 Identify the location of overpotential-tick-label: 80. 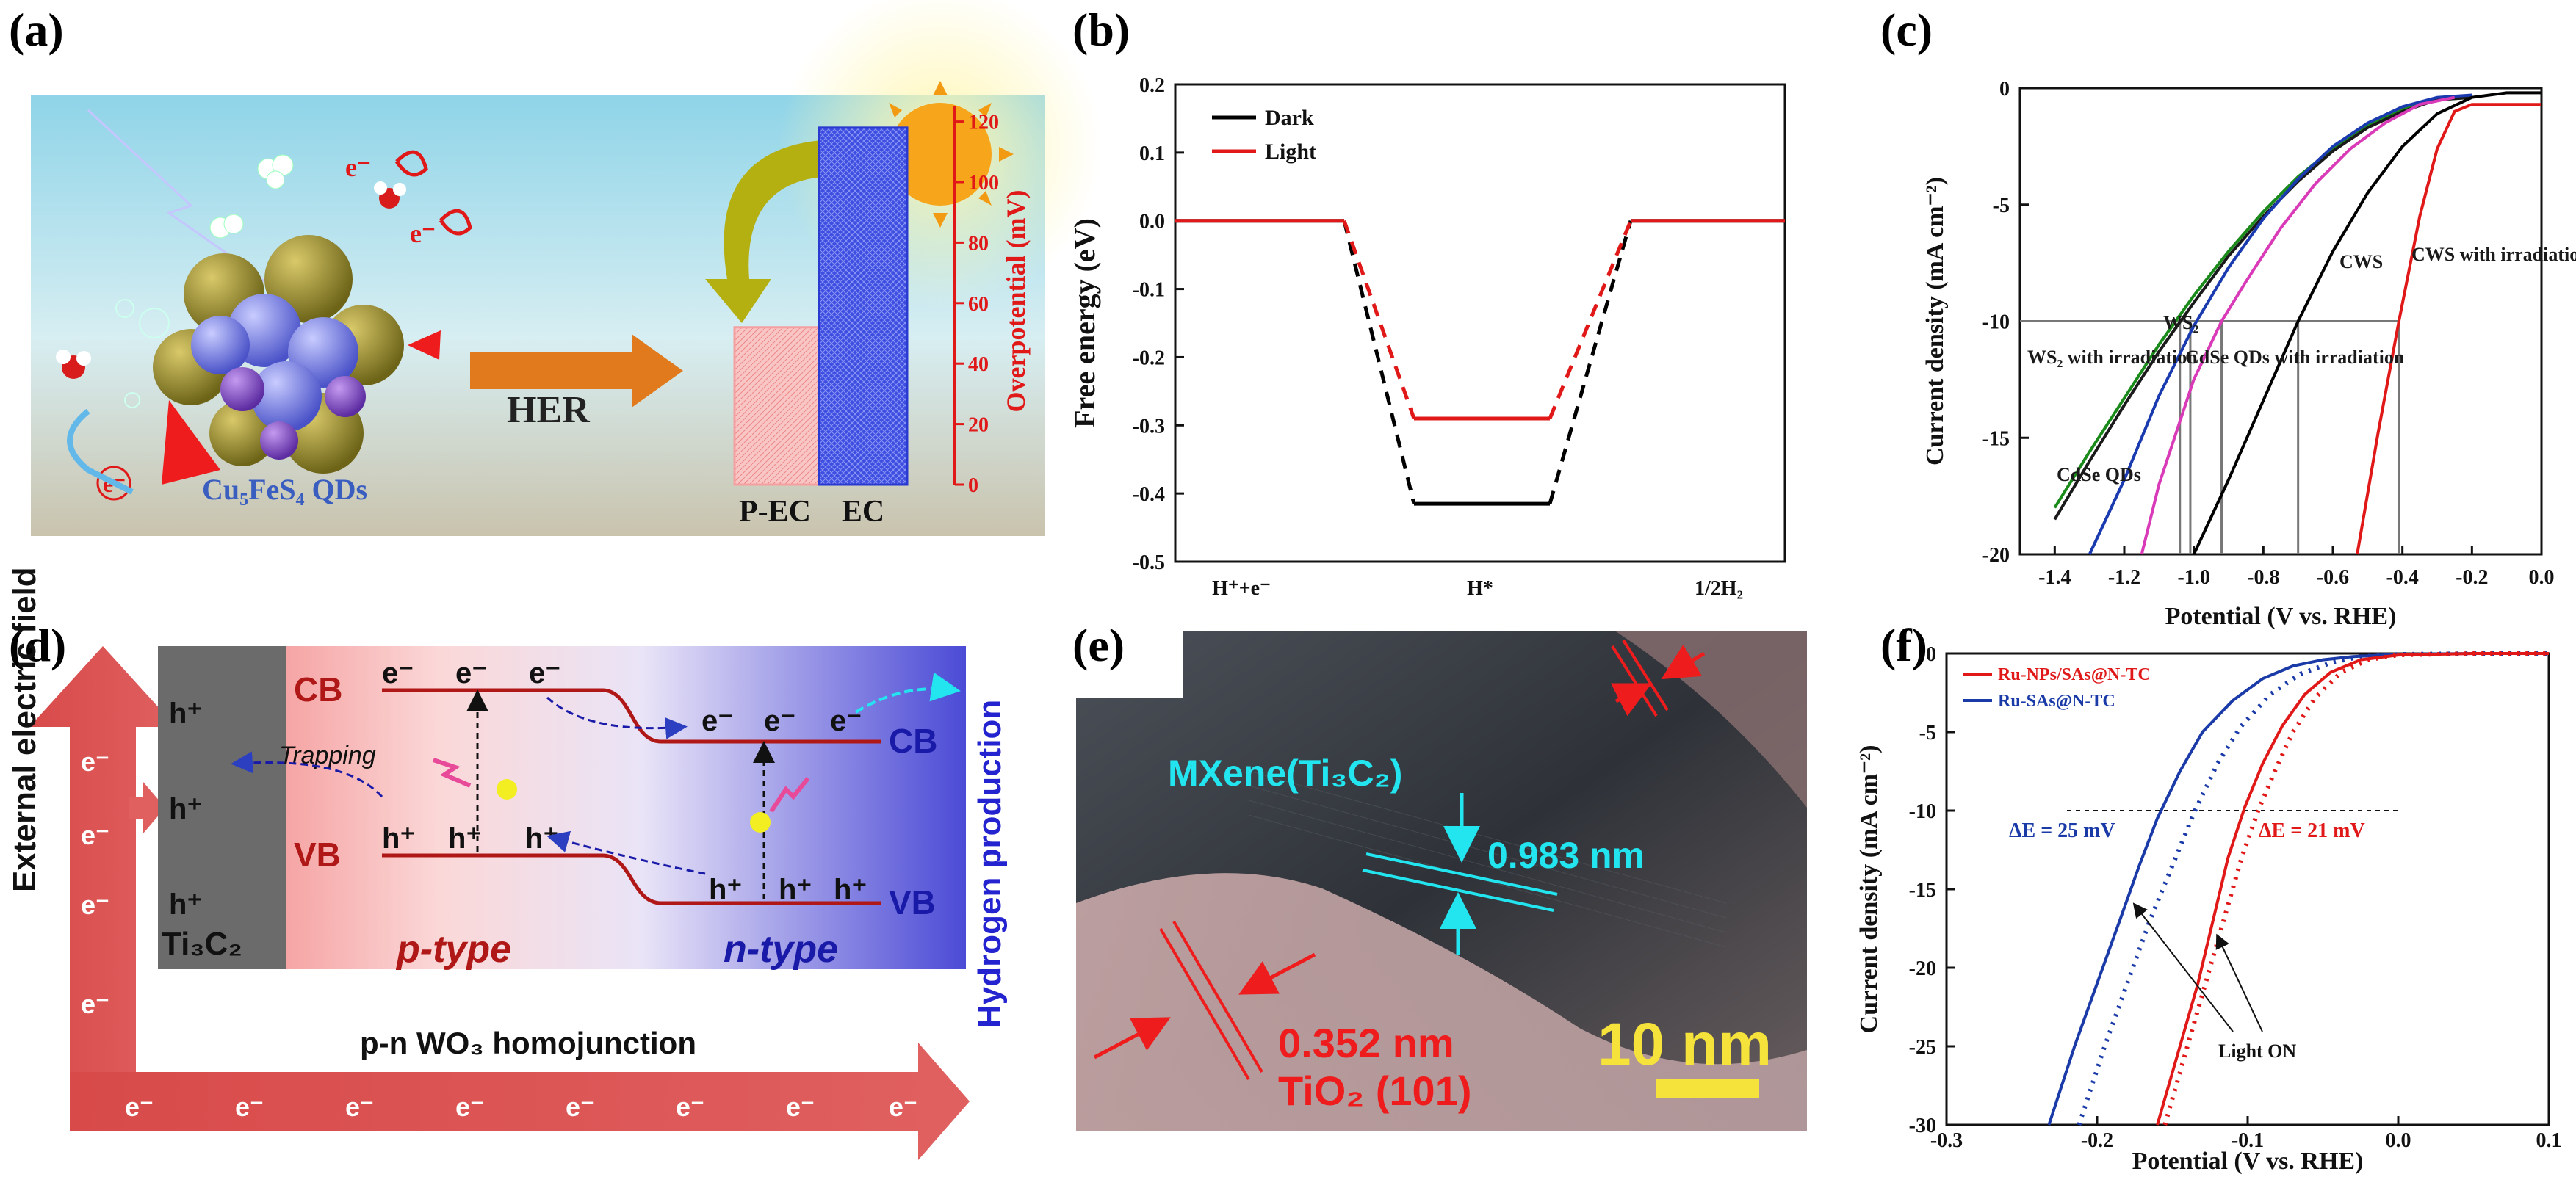
(979, 243).